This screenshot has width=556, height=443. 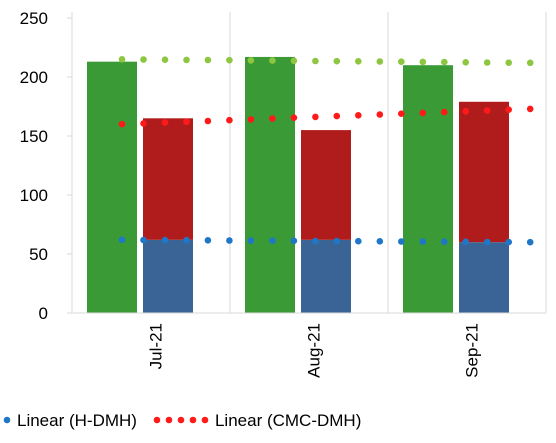 I want to click on x-tick-label: Jul-21, so click(x=155, y=346).